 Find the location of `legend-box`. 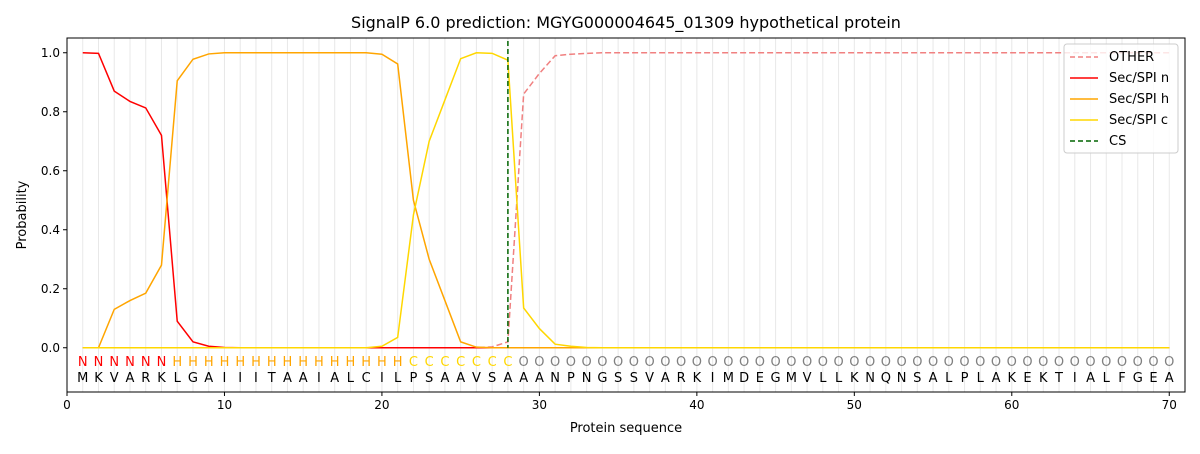

legend-box is located at coordinates (1121, 98).